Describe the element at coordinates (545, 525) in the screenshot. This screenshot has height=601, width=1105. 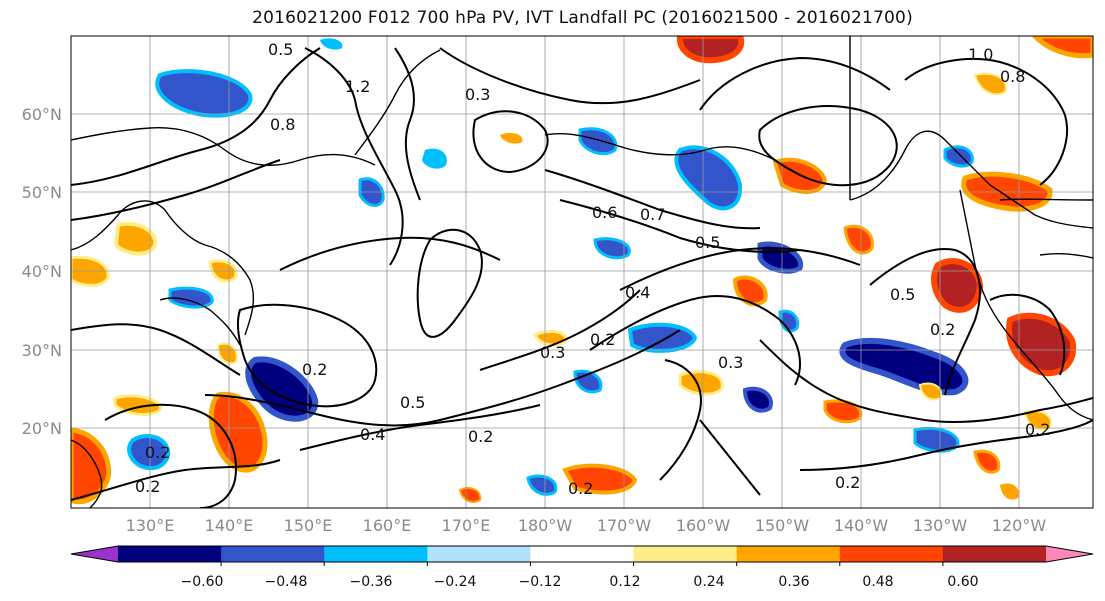
I see `lon-label: 180°W` at that location.